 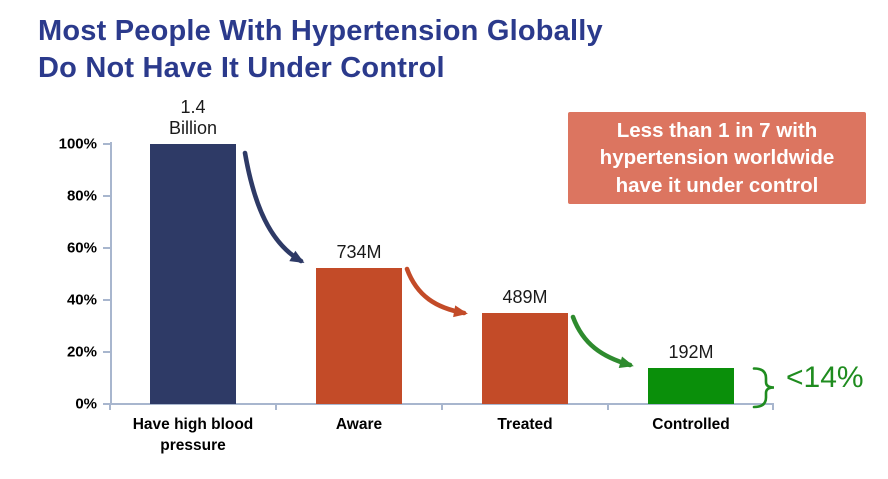 I want to click on x-axis-category-label-controlled: Controlled, so click(x=691, y=424).